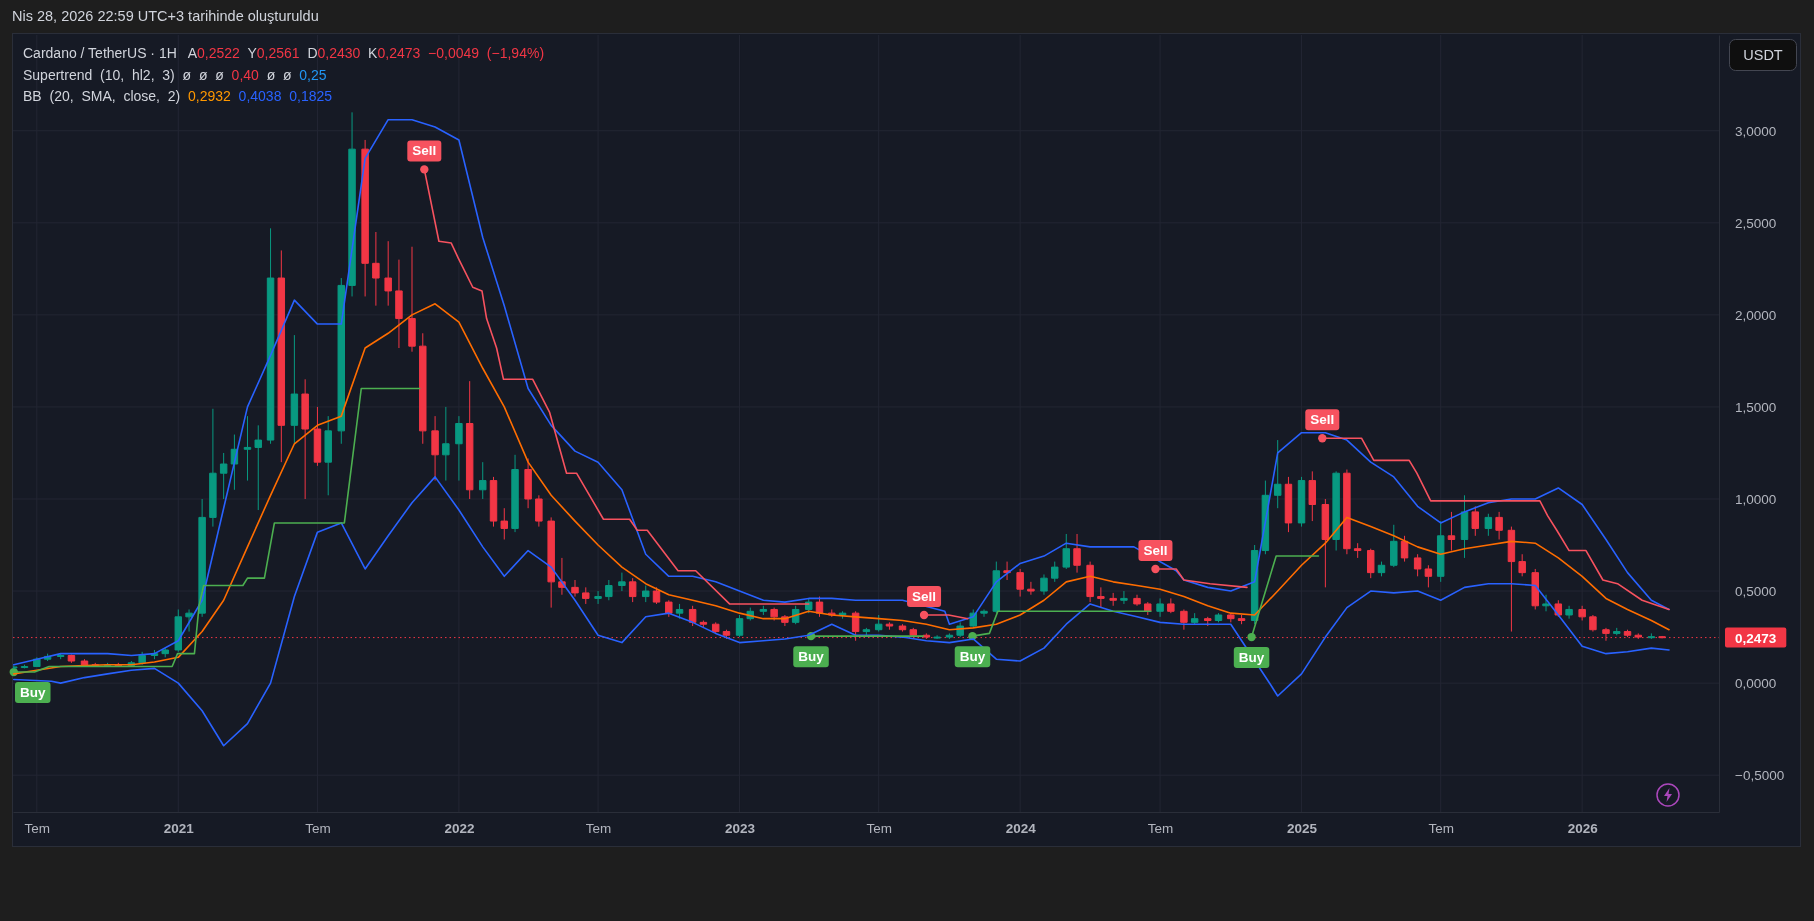 The height and width of the screenshot is (921, 1814). Describe the element at coordinates (178, 96) in the screenshot. I see `annotation: BB (20, SMA, close, 2) 0,2932 0,4038 0,1825` at that location.